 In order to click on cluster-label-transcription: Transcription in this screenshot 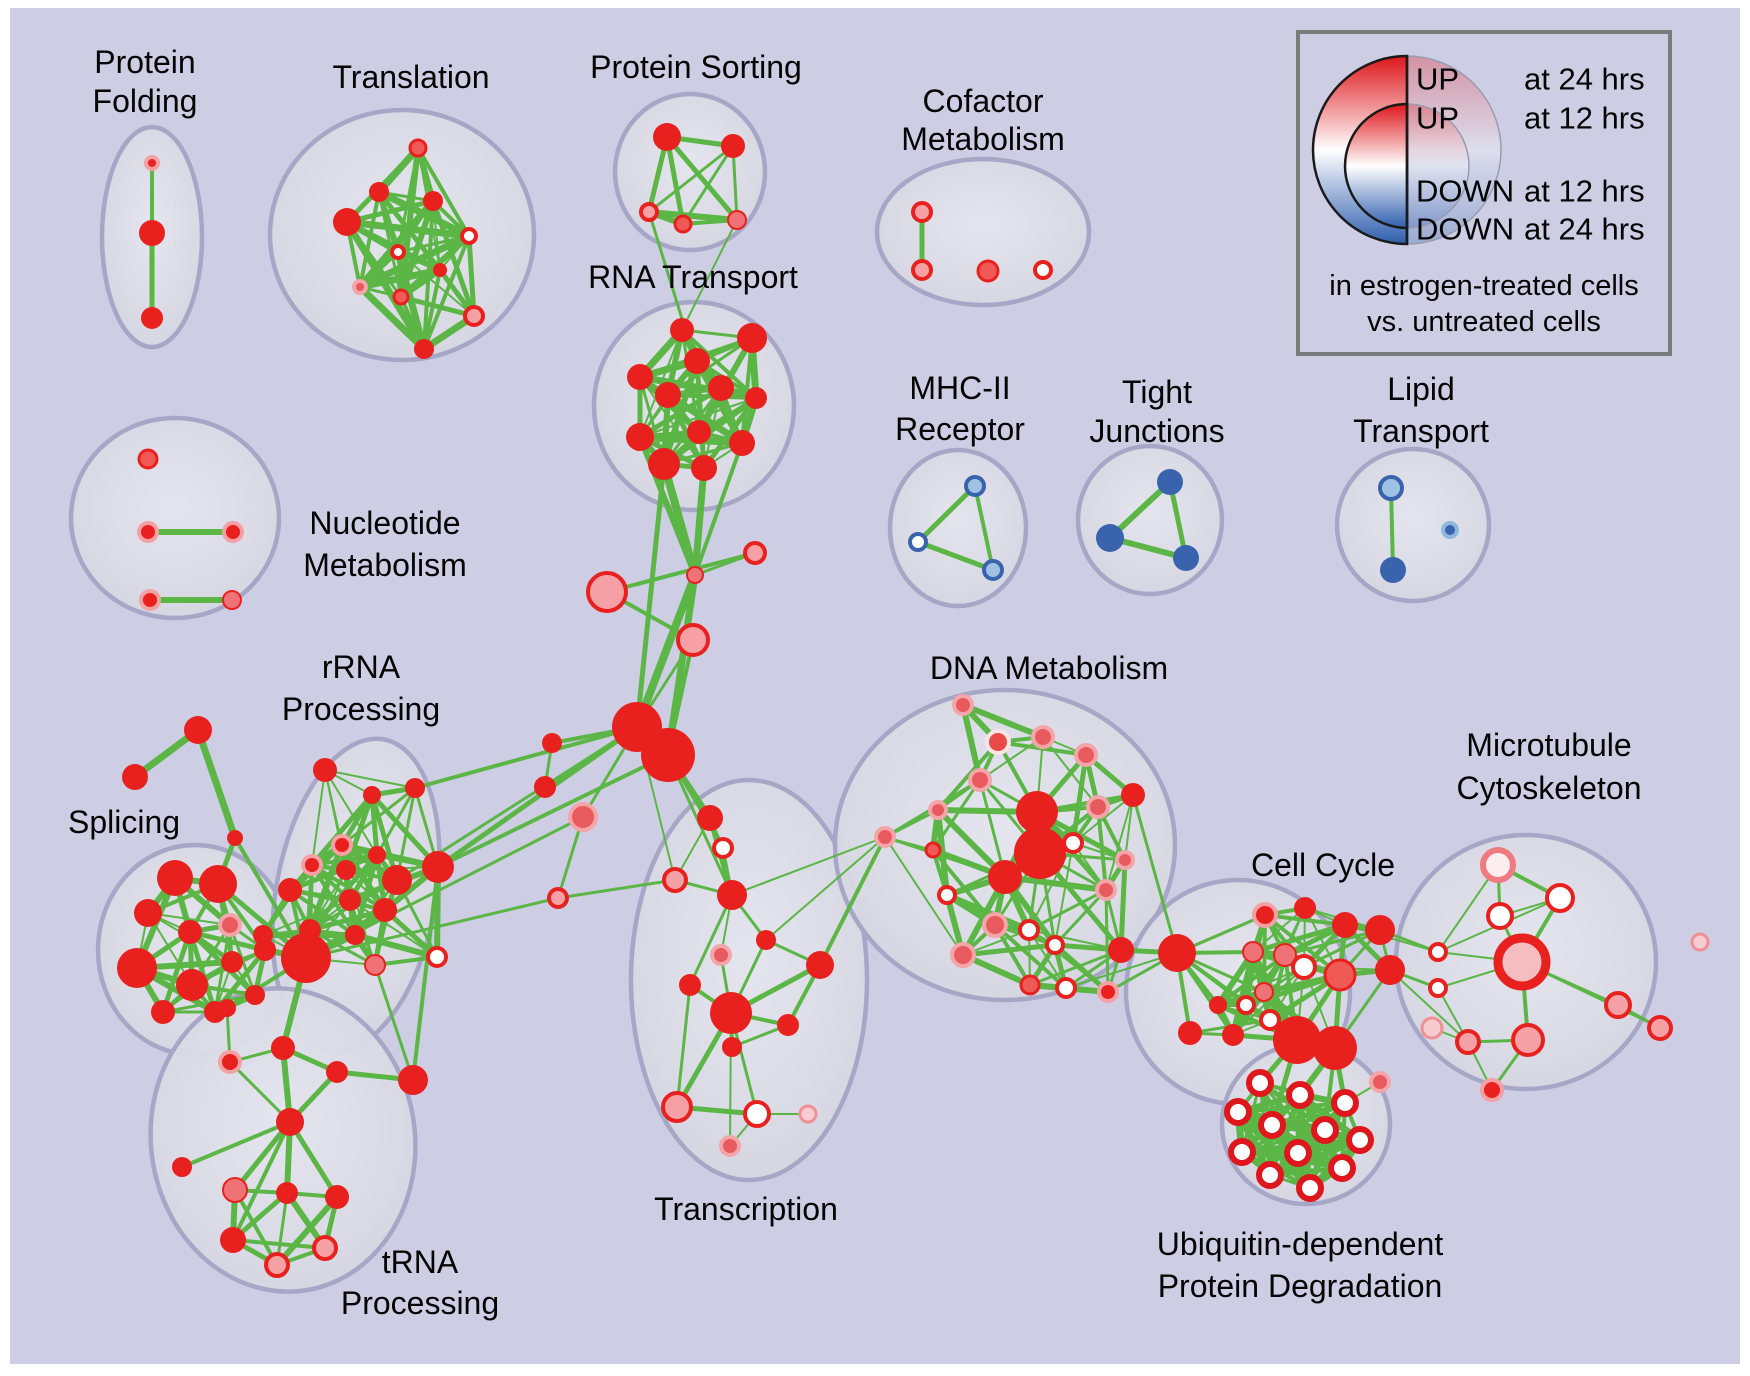, I will do `click(746, 1209)`.